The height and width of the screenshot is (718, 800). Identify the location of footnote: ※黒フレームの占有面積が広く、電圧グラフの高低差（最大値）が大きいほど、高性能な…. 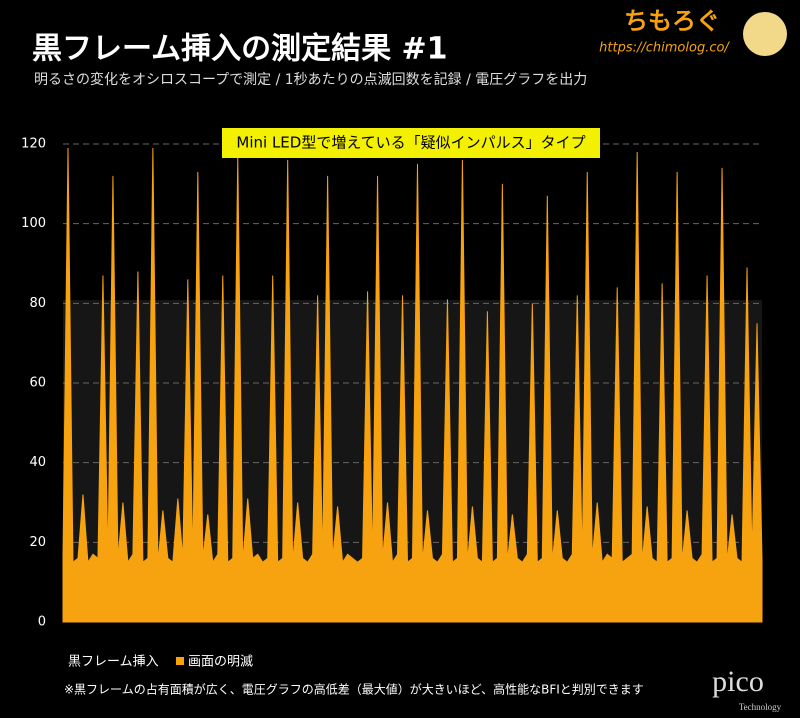
(354, 689).